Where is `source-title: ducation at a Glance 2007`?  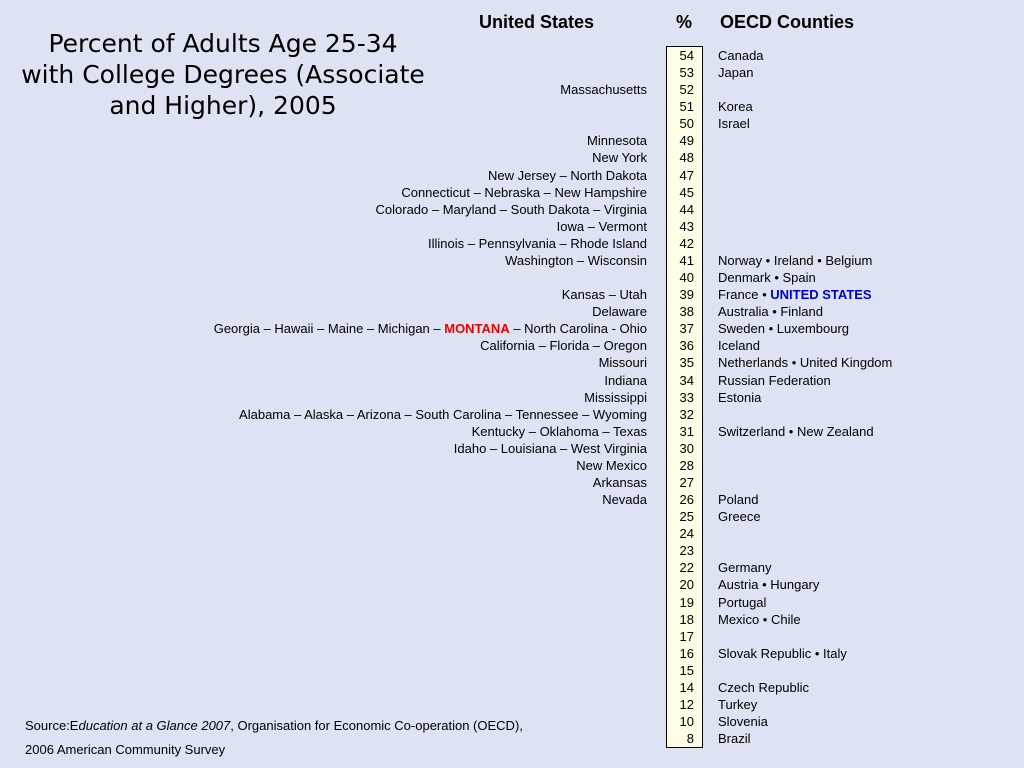 source-title: ducation at a Glance 2007 is located at coordinates (154, 725).